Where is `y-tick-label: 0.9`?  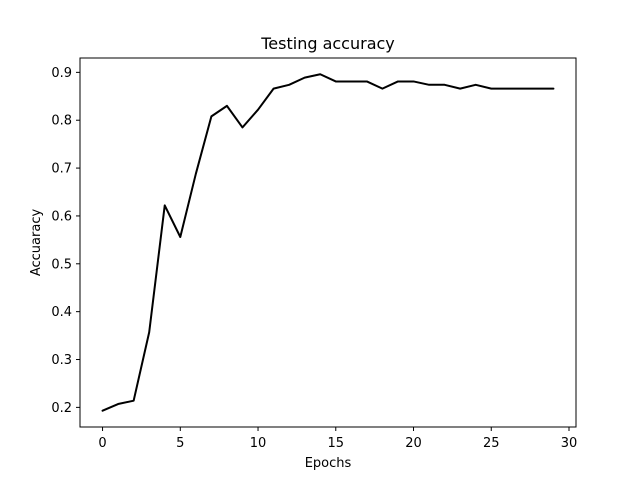
y-tick-label: 0.9 is located at coordinates (61, 73).